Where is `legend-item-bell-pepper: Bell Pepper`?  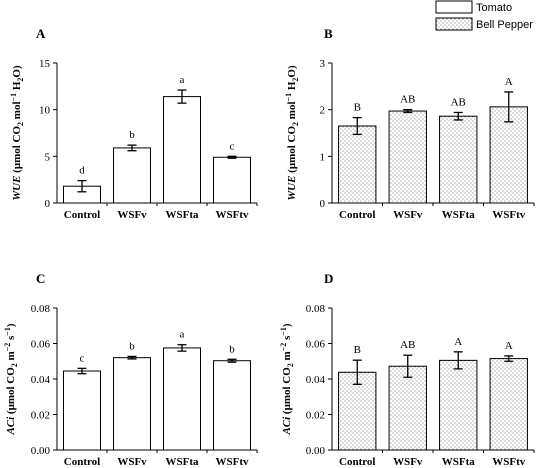
legend-item-bell-pepper: Bell Pepper is located at coordinates (484, 24).